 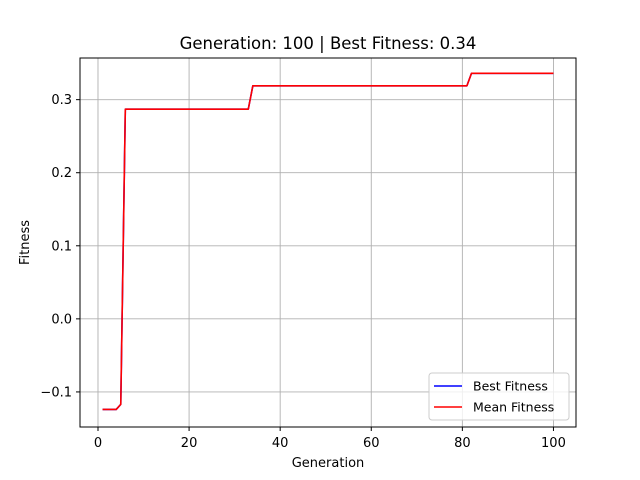 I want to click on y-tick-label: 0.0, so click(x=61, y=319).